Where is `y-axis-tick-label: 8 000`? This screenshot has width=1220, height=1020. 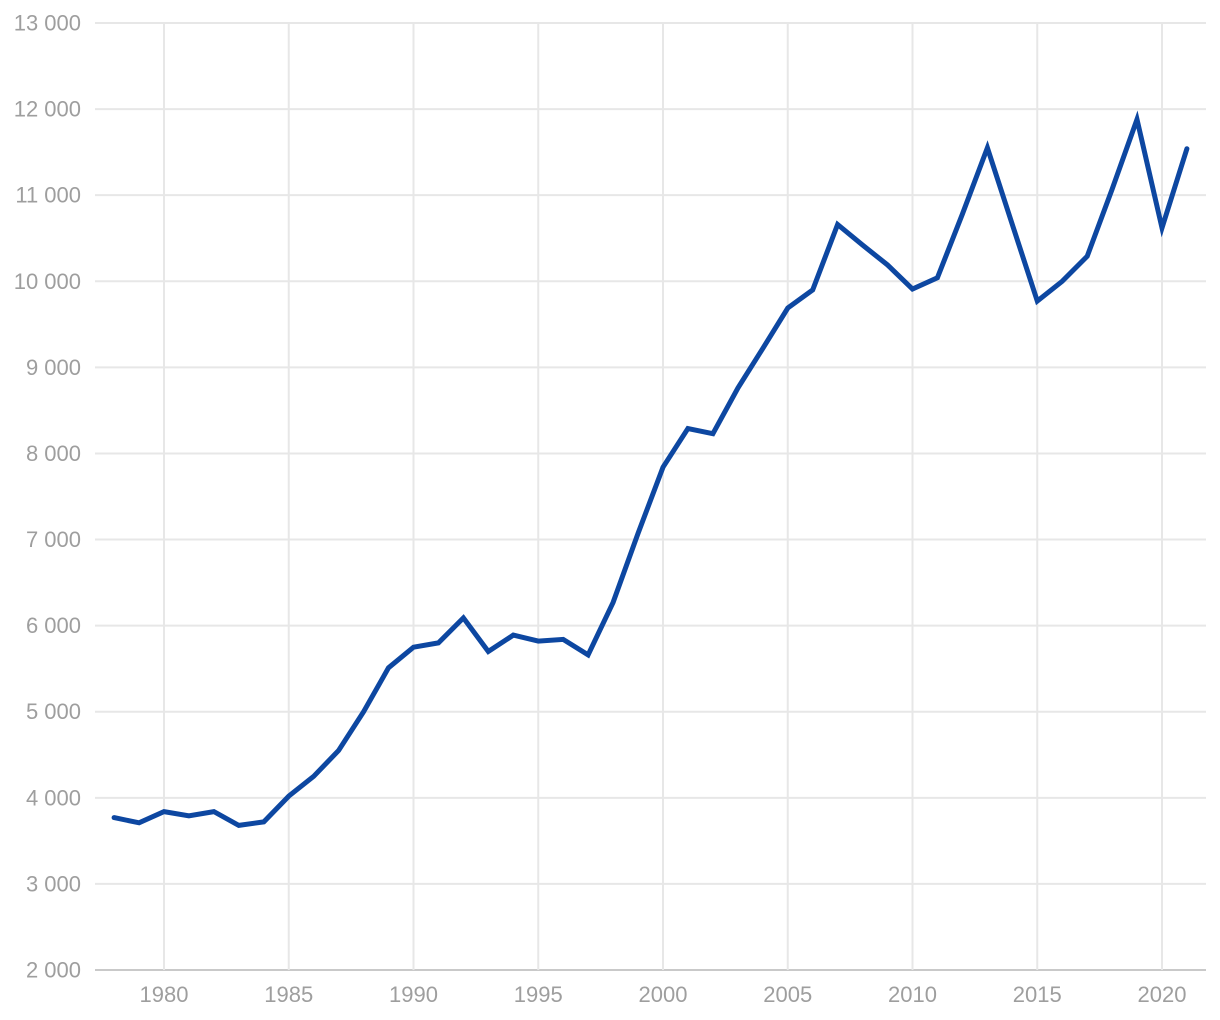 y-axis-tick-label: 8 000 is located at coordinates (53, 453).